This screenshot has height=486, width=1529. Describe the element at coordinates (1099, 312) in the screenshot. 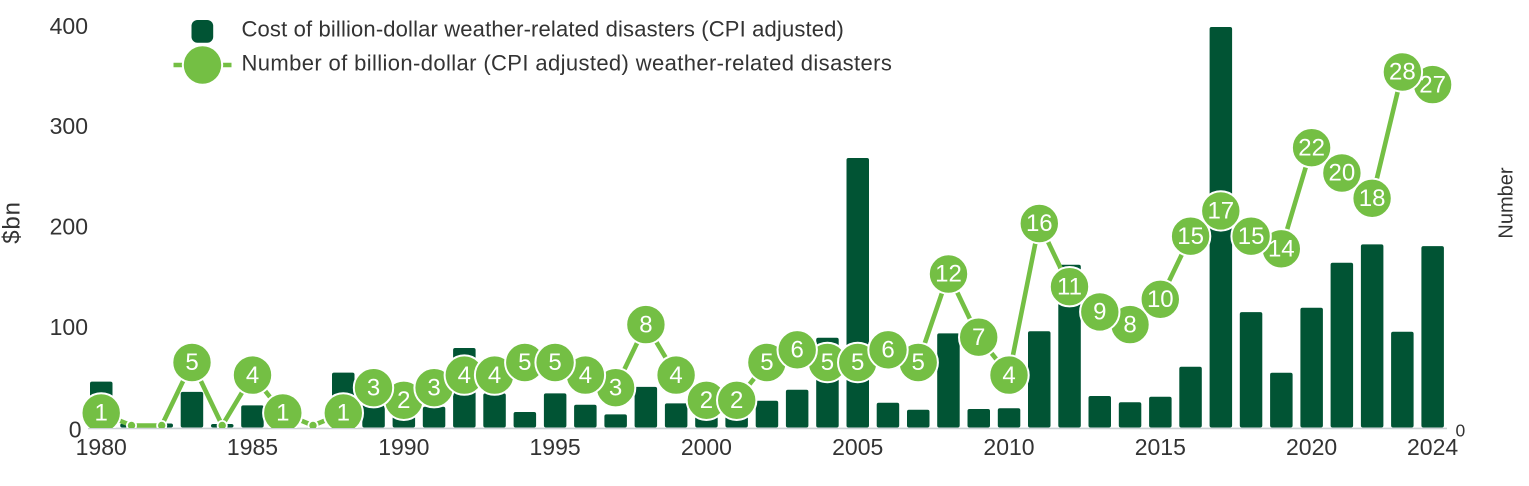

I see `svg-text: 9` at that location.